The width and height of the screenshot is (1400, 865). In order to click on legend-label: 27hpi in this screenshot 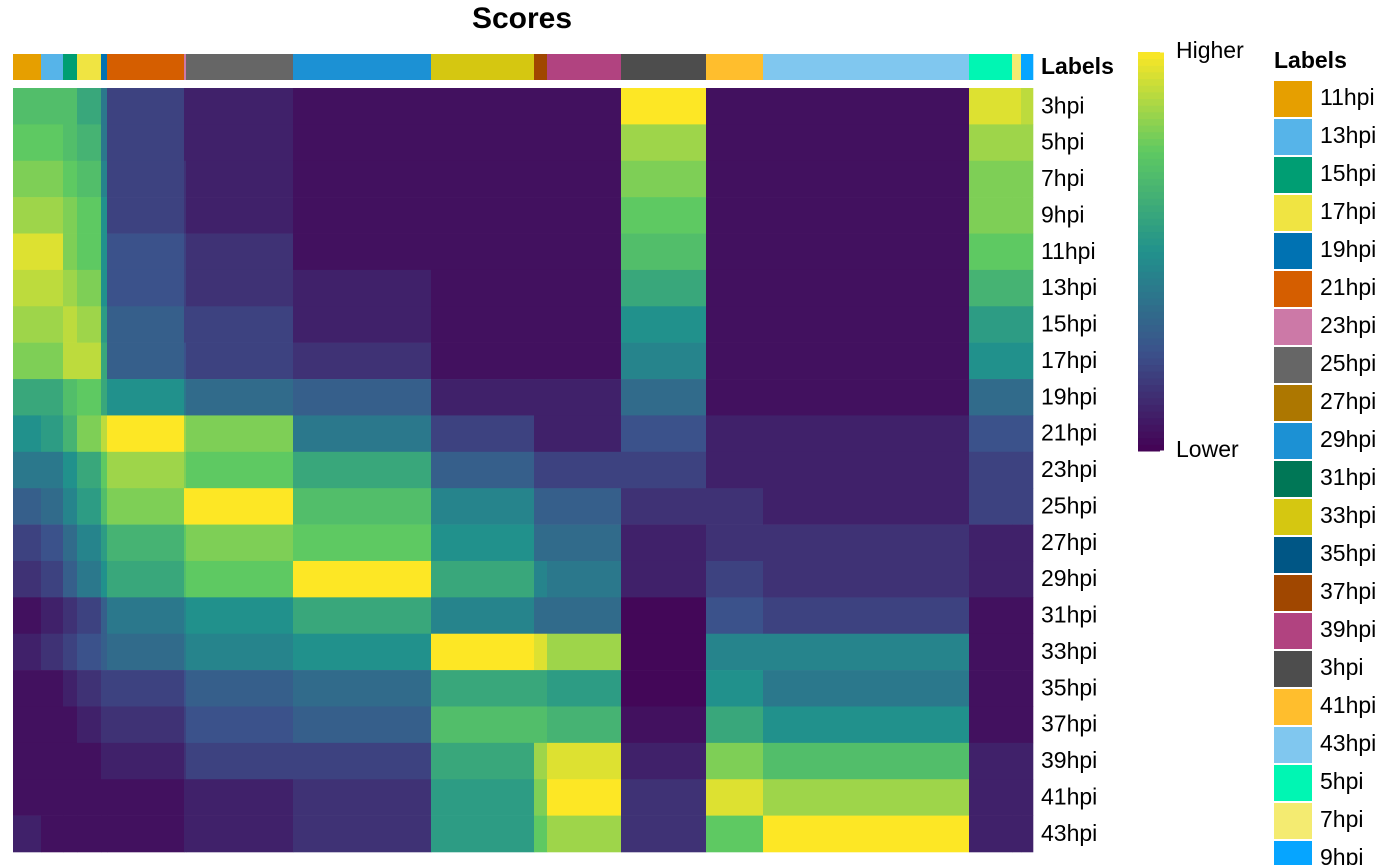, I will do `click(1348, 401)`.